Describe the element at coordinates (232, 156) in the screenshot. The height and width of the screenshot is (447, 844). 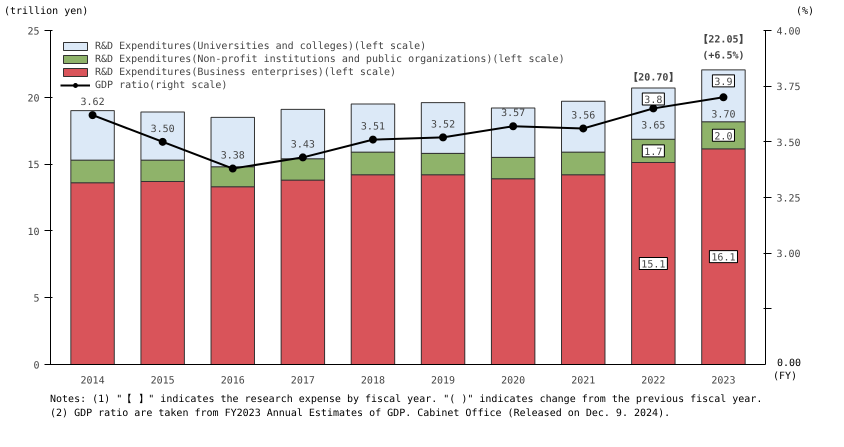
I see `data-label: 3.38` at that location.